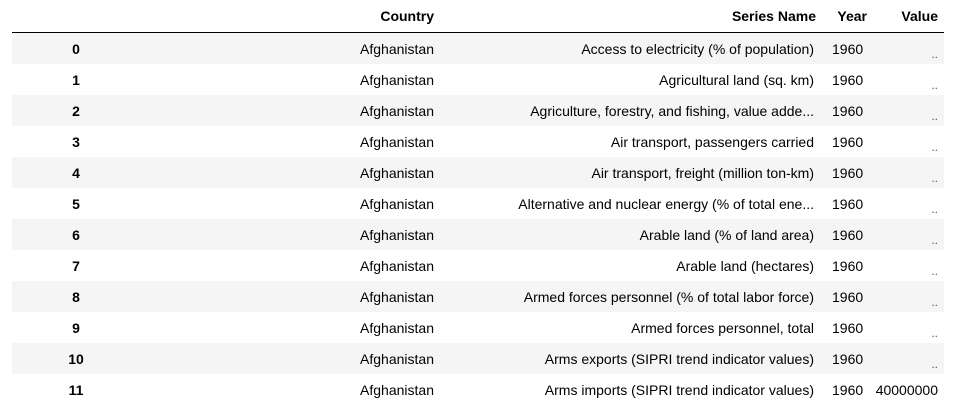  I want to click on series-name-cell: Air transport, passengers carried, so click(631, 141).